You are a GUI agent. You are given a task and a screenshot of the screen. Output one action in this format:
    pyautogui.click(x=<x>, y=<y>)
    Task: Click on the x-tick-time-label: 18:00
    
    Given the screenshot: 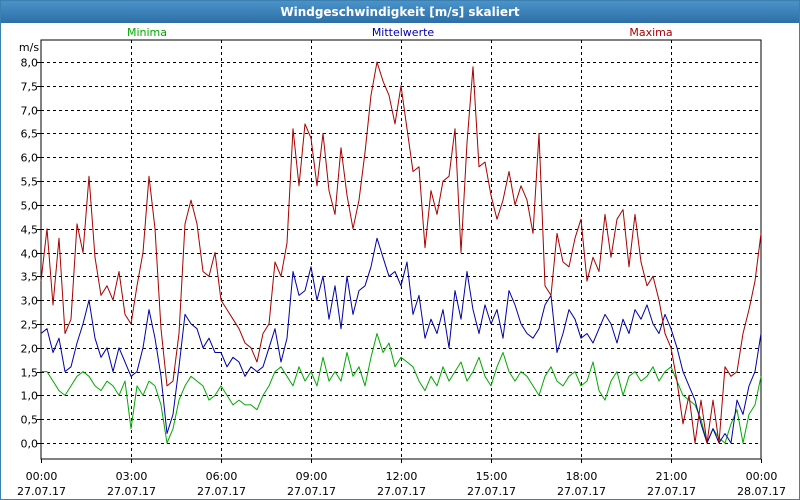 What is the action you would take?
    pyautogui.click(x=582, y=476)
    